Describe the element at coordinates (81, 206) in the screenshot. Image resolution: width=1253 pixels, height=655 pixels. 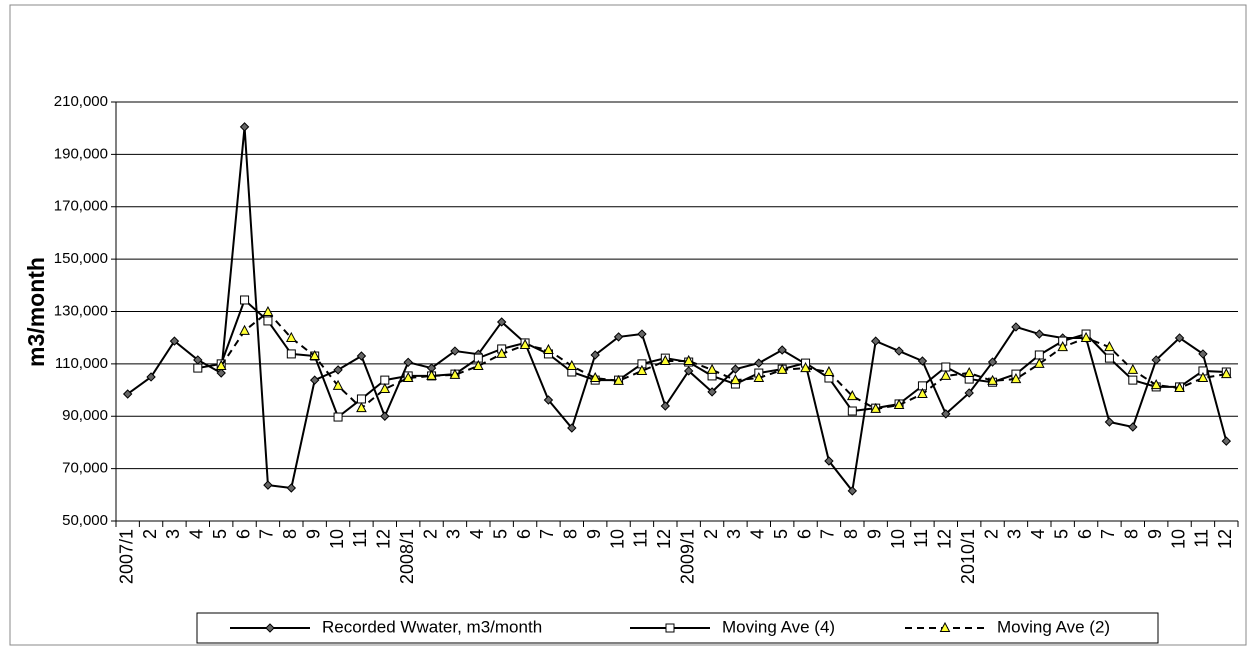
I see `y-tick-label: 170,000` at that location.